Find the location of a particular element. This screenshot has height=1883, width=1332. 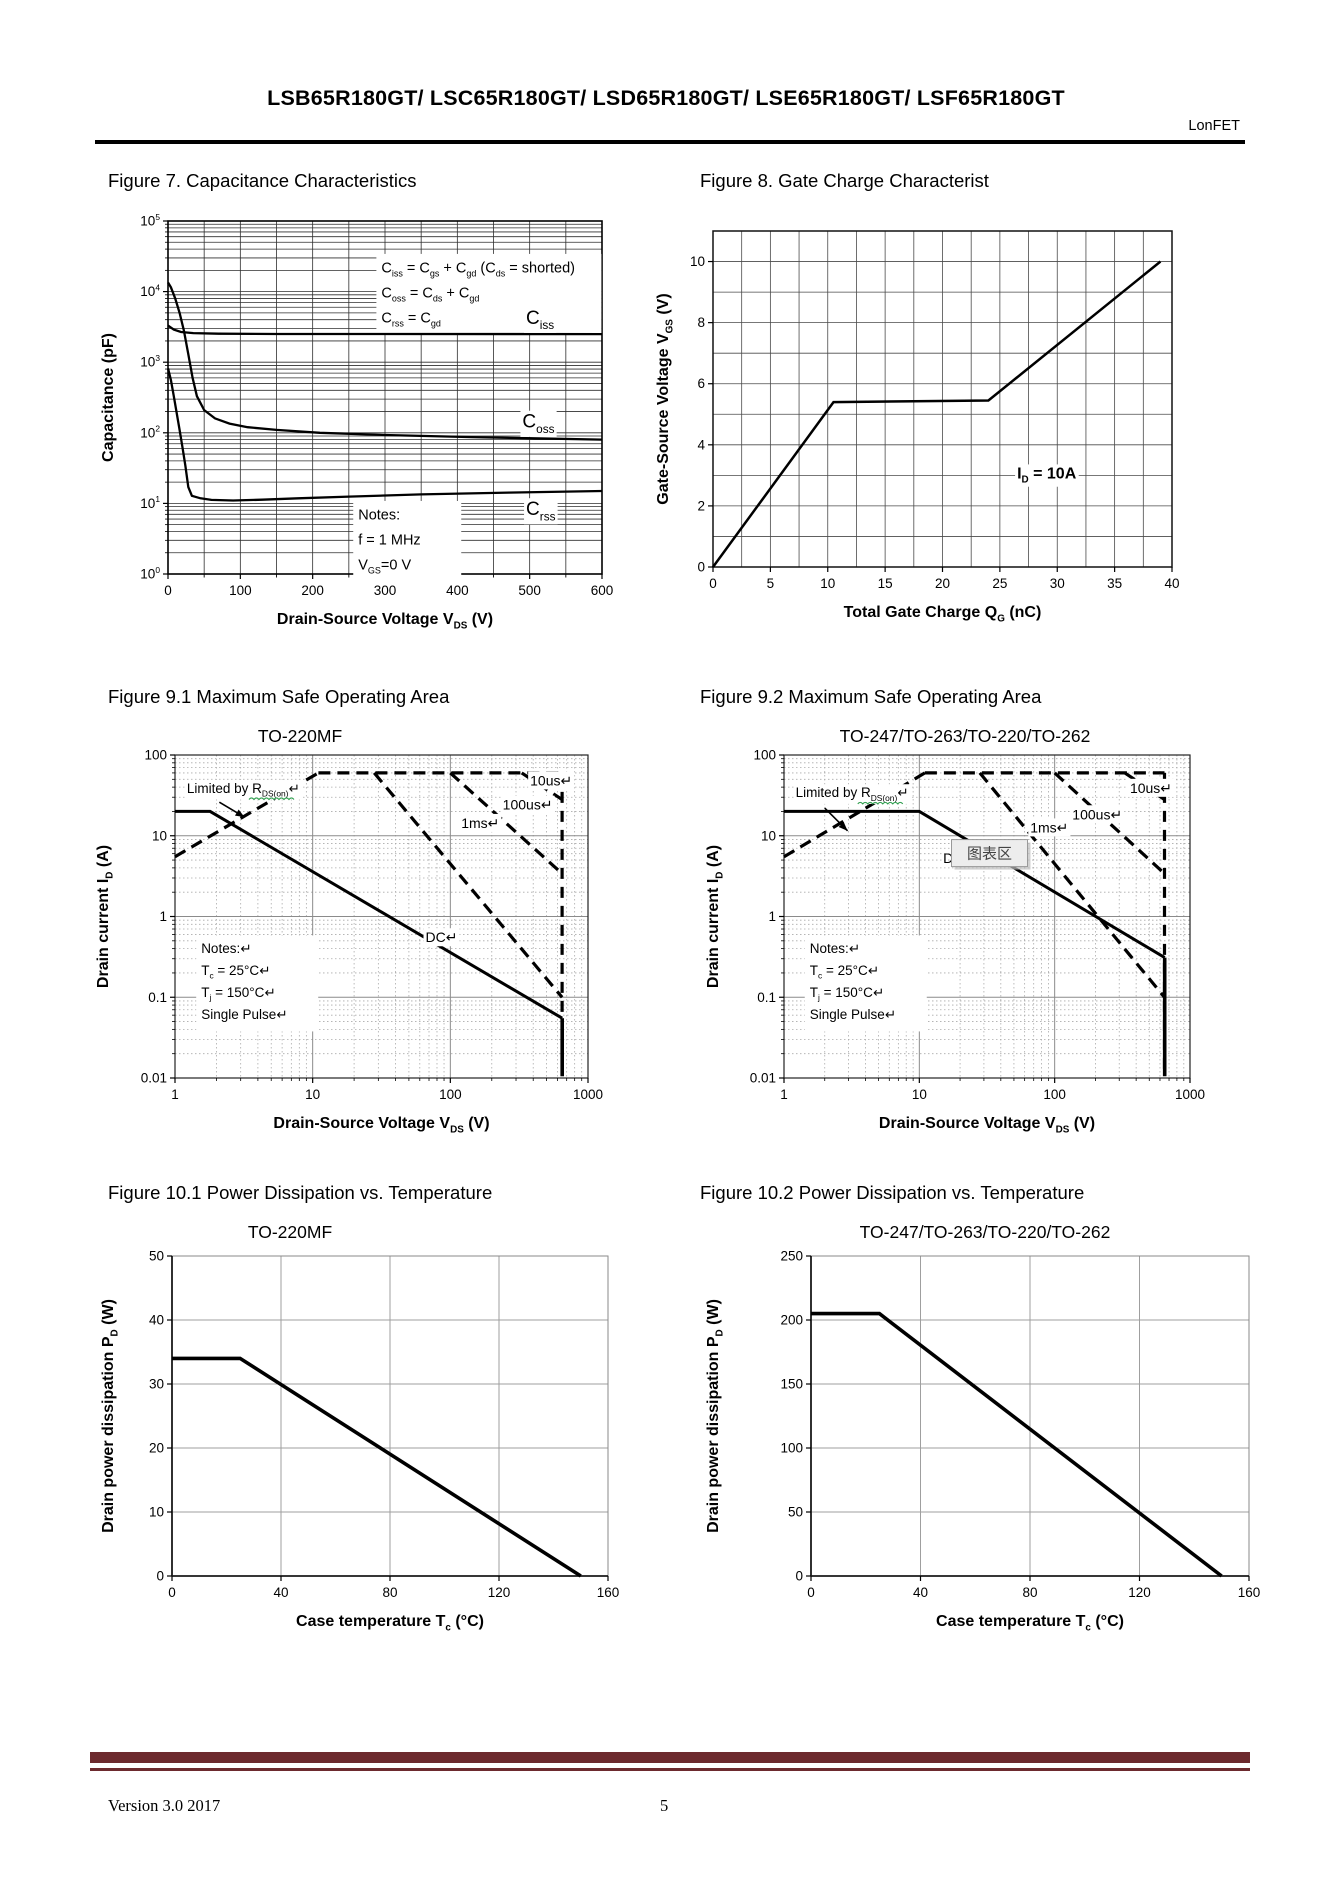

svg-text: 0.1 is located at coordinates (766, 997).